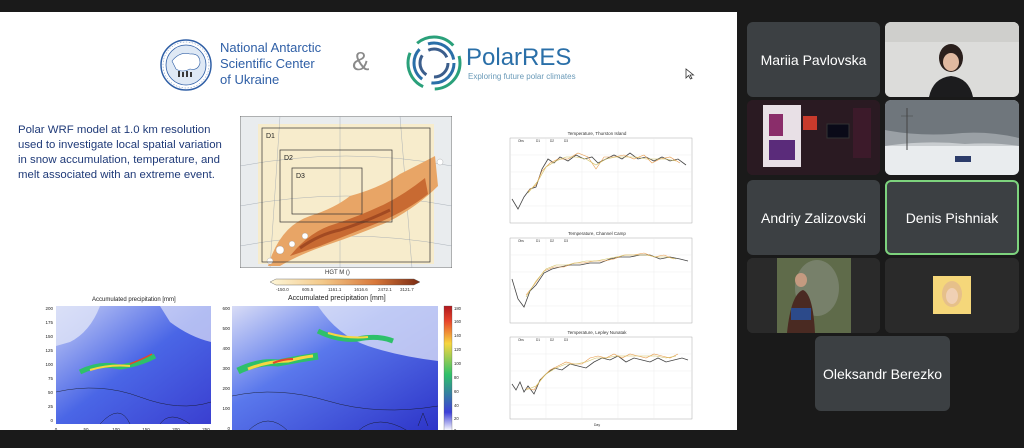 The height and width of the screenshot is (448, 1024). I want to click on colorbar-tick: 160, so click(458, 321).